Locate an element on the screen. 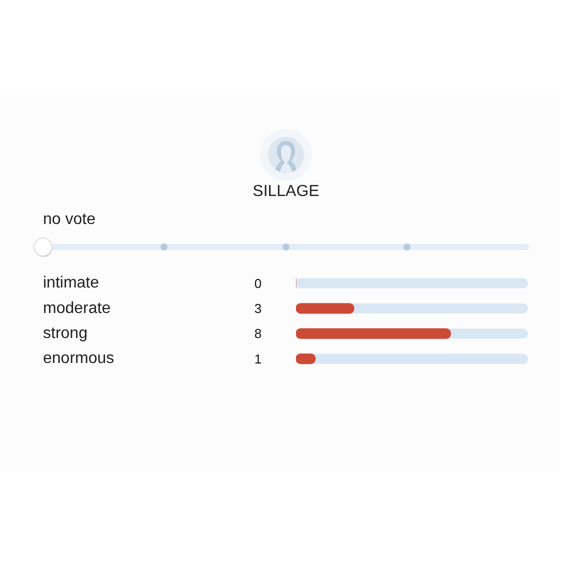  y-tick-label: moderate is located at coordinates (77, 308).